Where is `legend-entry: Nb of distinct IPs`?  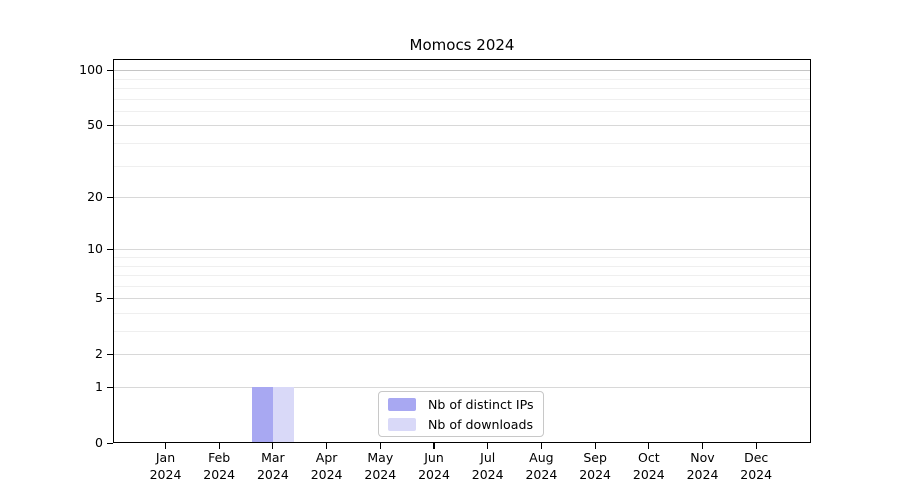 legend-entry: Nb of distinct IPs is located at coordinates (461, 404).